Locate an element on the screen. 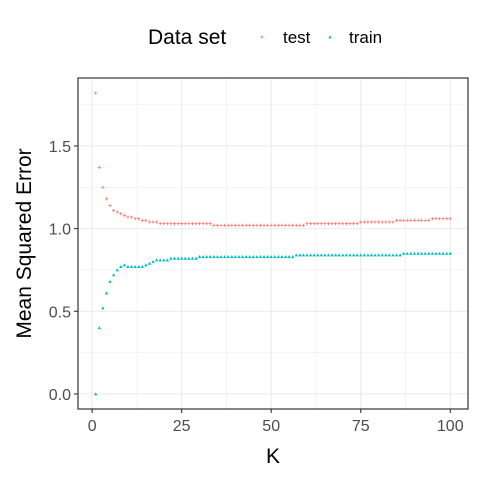 This screenshot has height=480, width=480. y-axis: 0.0 0.5 1.0 1.5 is located at coordinates (63, 271).